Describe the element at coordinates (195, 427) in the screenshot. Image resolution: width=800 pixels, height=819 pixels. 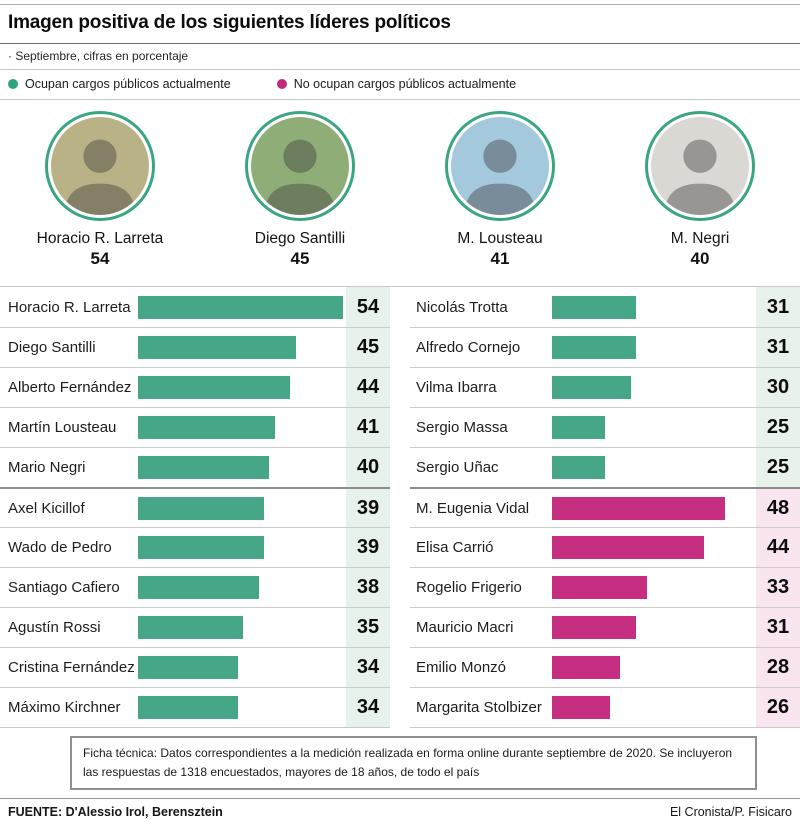
I see `chart-row: Martín Lousteau 41` at that location.